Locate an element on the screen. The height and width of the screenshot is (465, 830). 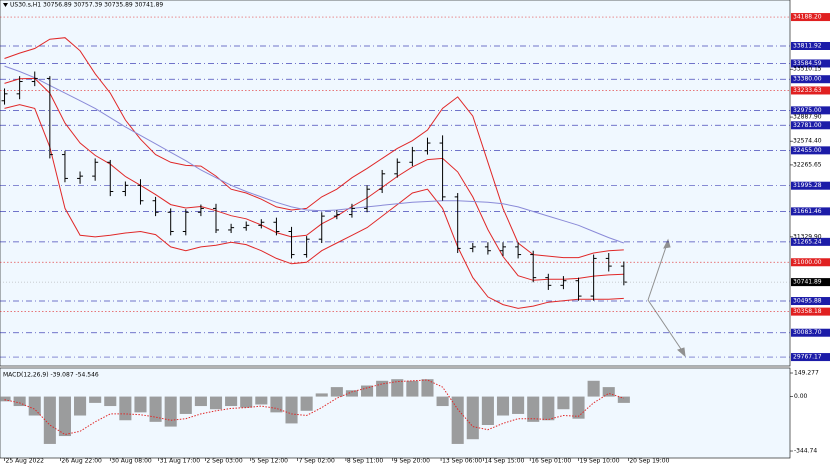
level-label: 33584.59 is located at coordinates (807, 63).